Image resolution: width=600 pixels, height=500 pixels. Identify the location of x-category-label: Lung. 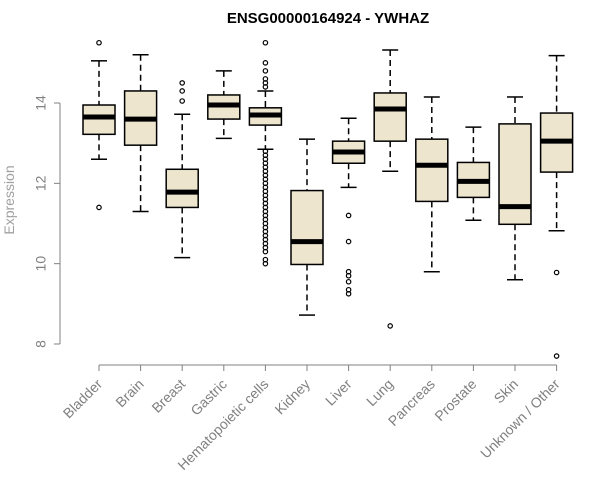
(379, 392).